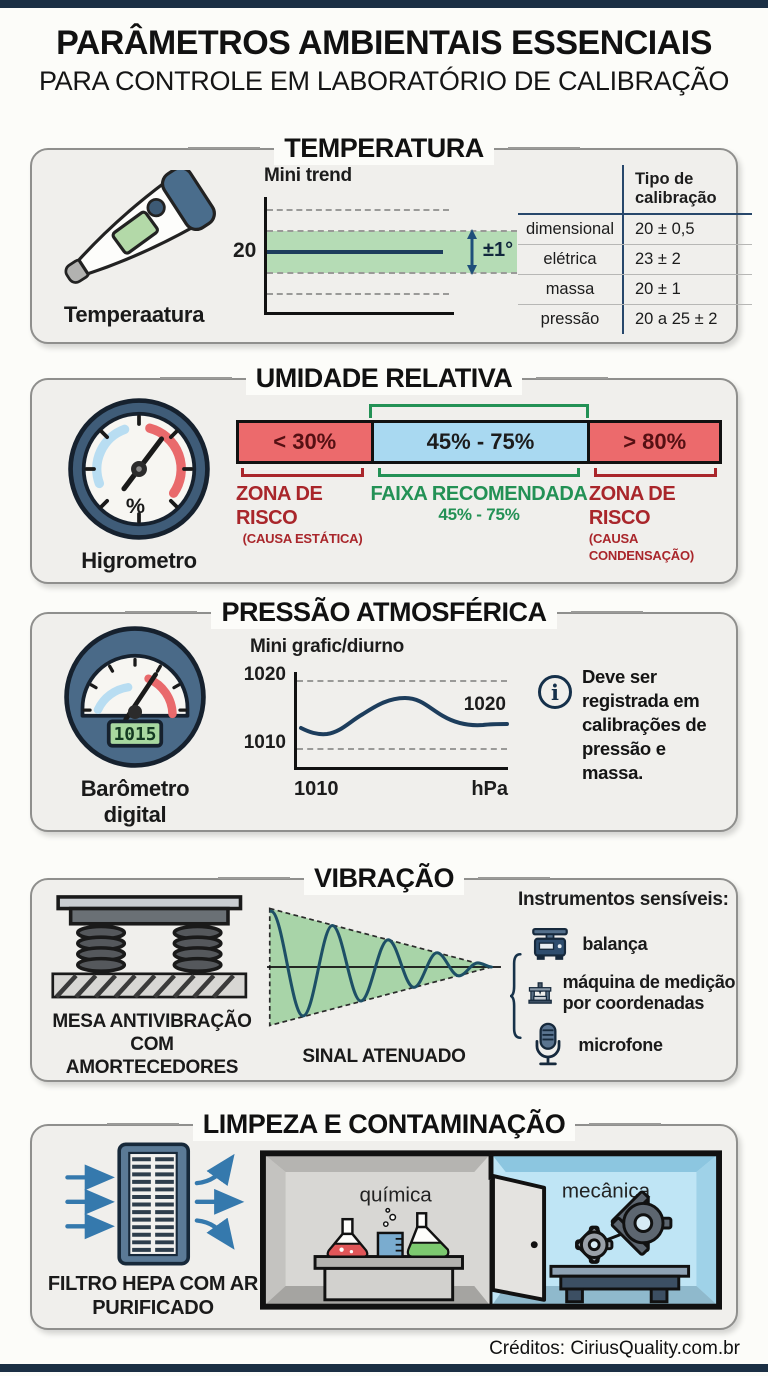 The image size is (768, 1376). I want to click on sensitive-instruments: Instrumentos sensíveis:, so click(624, 983).